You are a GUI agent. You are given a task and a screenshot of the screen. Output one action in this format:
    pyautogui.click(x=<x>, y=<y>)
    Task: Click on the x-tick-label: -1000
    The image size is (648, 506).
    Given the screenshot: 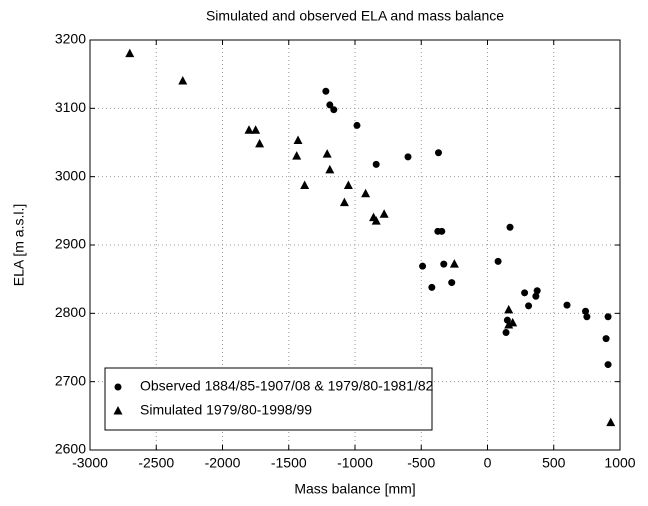 What is the action you would take?
    pyautogui.click(x=355, y=463)
    